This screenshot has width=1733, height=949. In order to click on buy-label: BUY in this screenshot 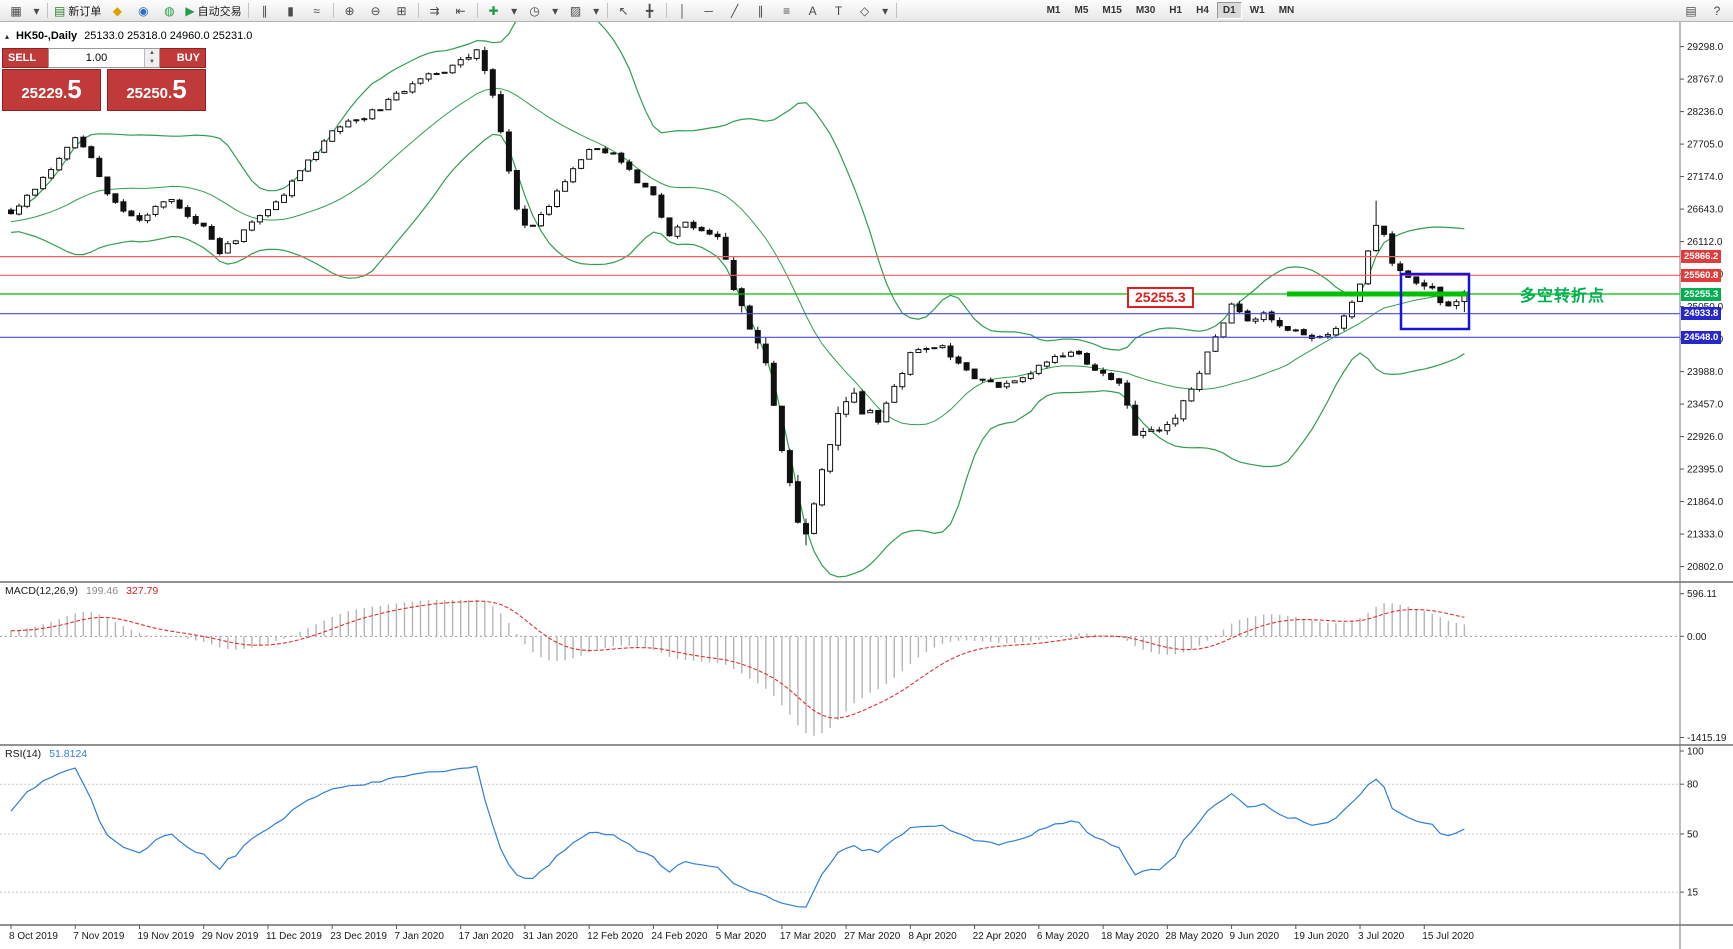, I will do `click(188, 58)`.